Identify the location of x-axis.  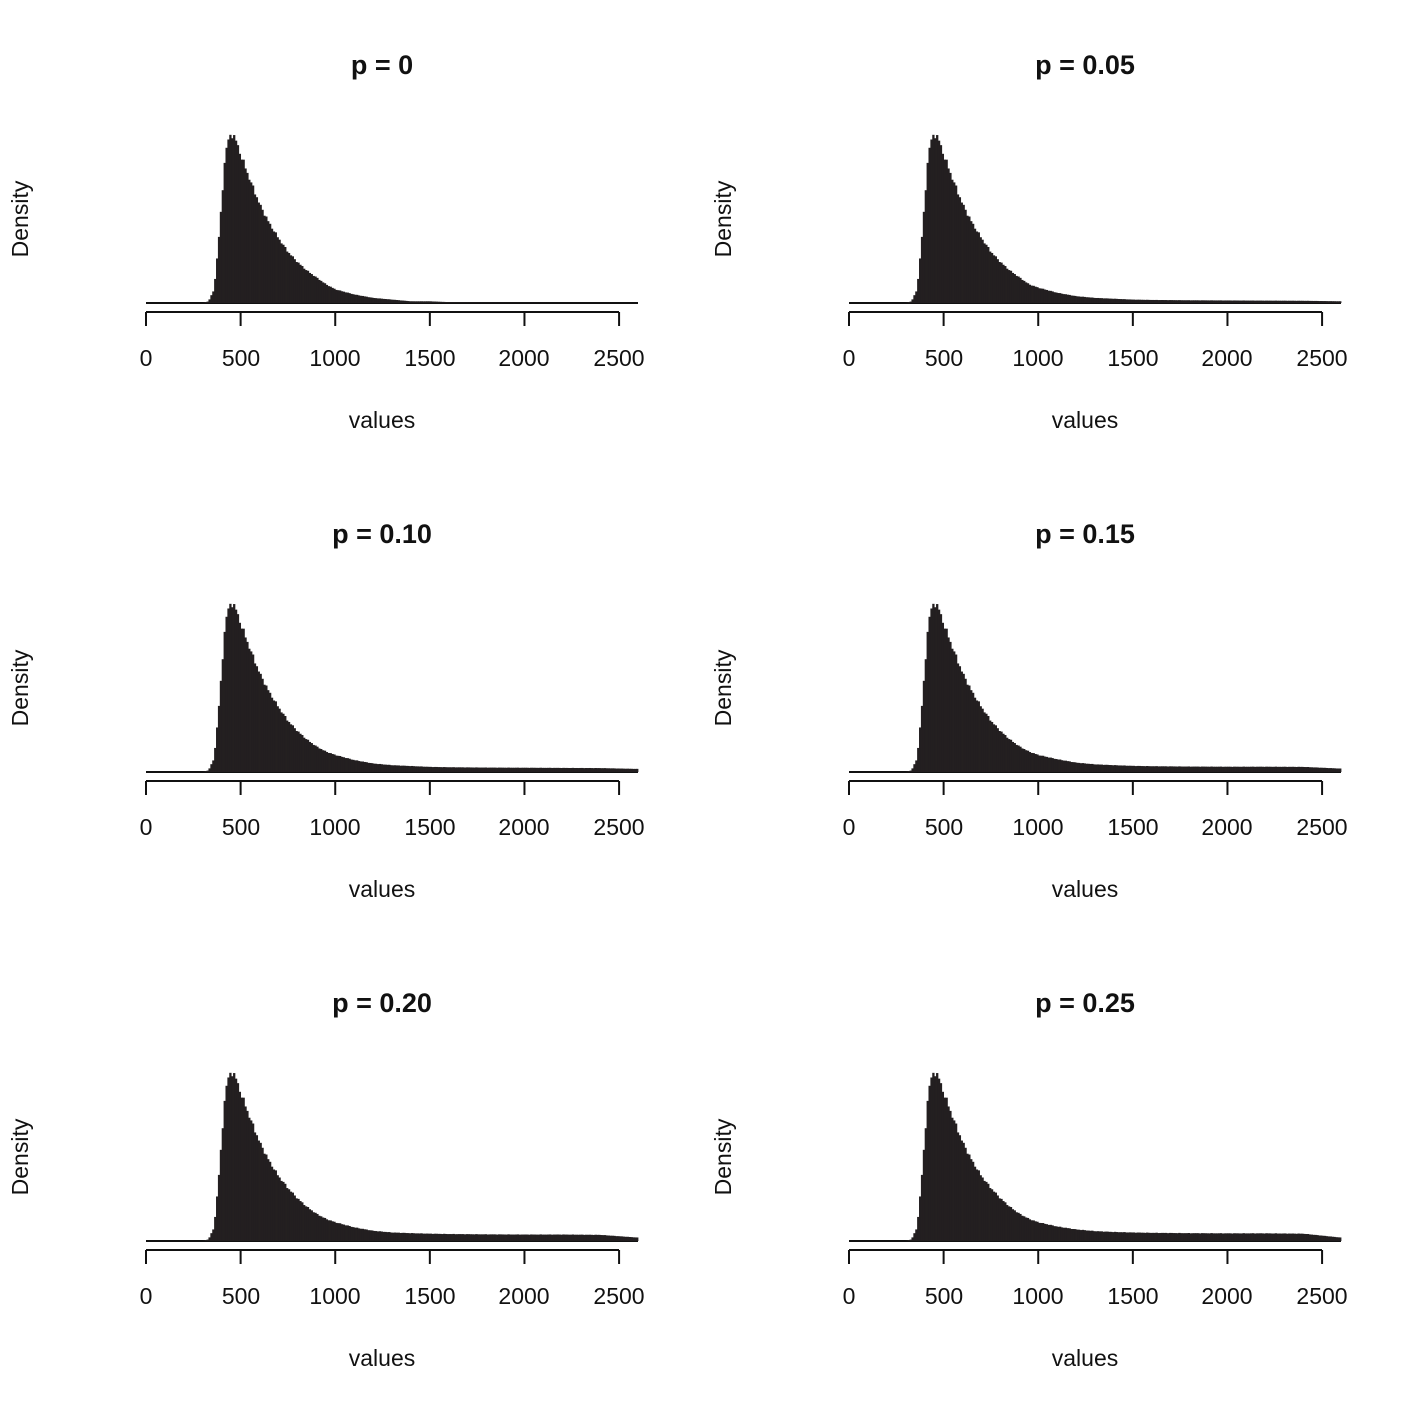
(1086, 787).